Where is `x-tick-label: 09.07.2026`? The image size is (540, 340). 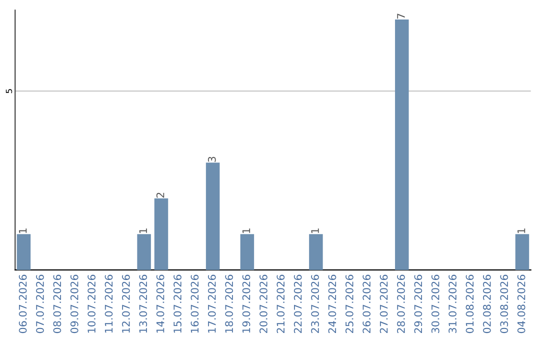 x-tick-label: 09.07.2026 is located at coordinates (74, 304).